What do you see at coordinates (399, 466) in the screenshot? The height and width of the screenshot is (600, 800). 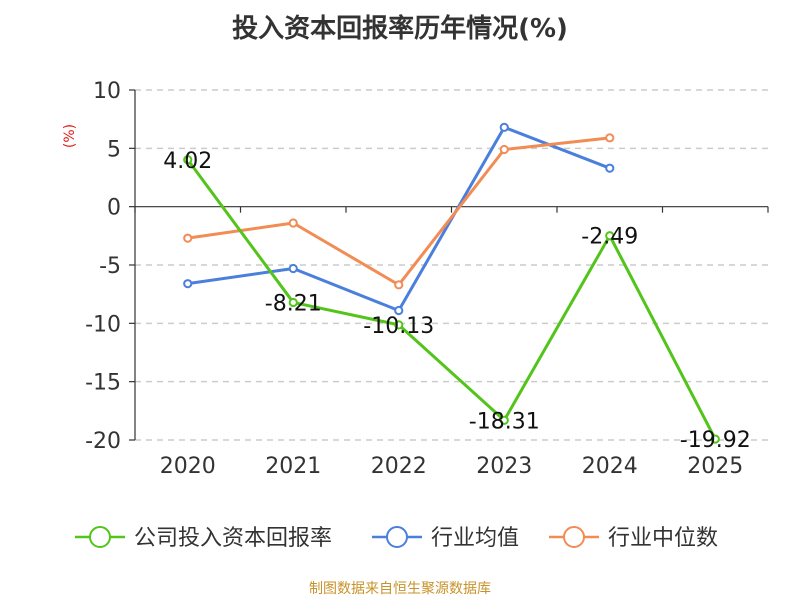 I see `x-tick-label: 2022` at bounding box center [399, 466].